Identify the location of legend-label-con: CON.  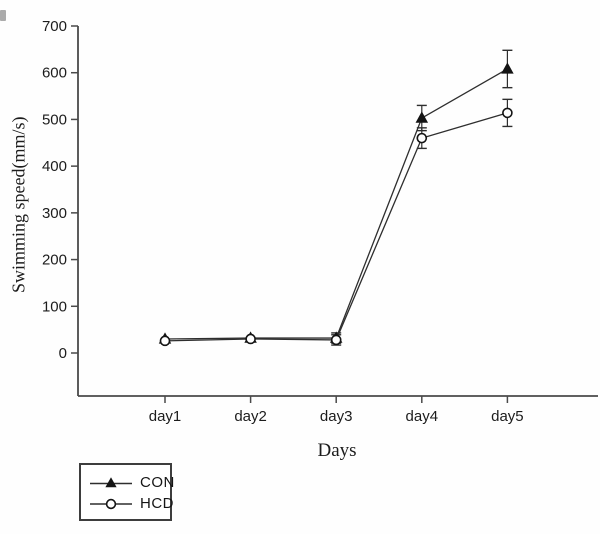
(157, 482).